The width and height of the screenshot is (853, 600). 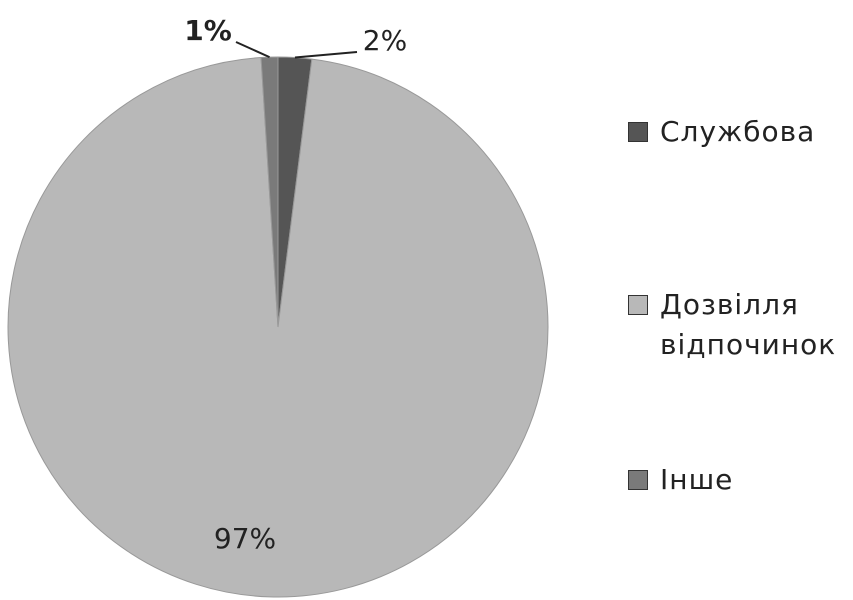 What do you see at coordinates (697, 479) in the screenshot?
I see `legend-label: Інше` at bounding box center [697, 479].